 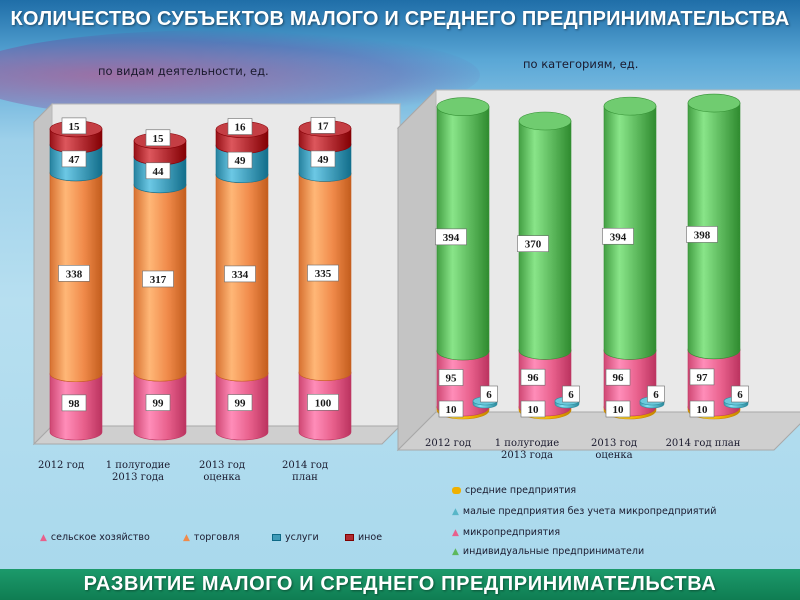 I want to click on datalabel-left-1-3: 15, so click(x=158, y=138).